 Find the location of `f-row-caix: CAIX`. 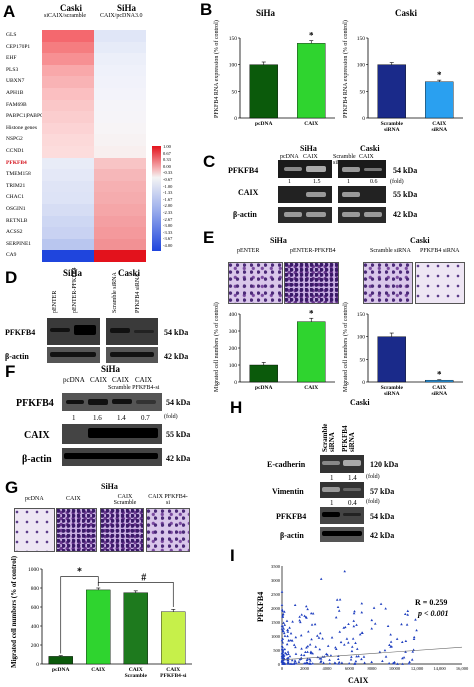

f-row-caix: CAIX is located at coordinates (37, 435).